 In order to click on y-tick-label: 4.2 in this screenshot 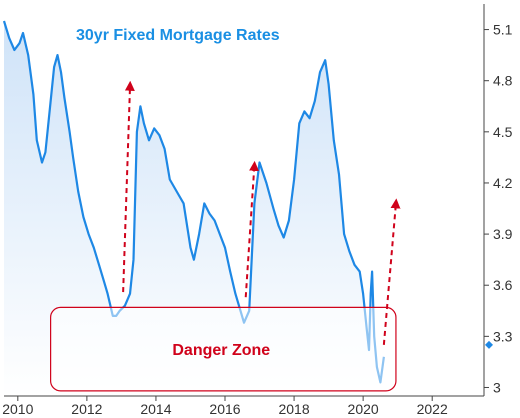, I will do `click(503, 183)`.